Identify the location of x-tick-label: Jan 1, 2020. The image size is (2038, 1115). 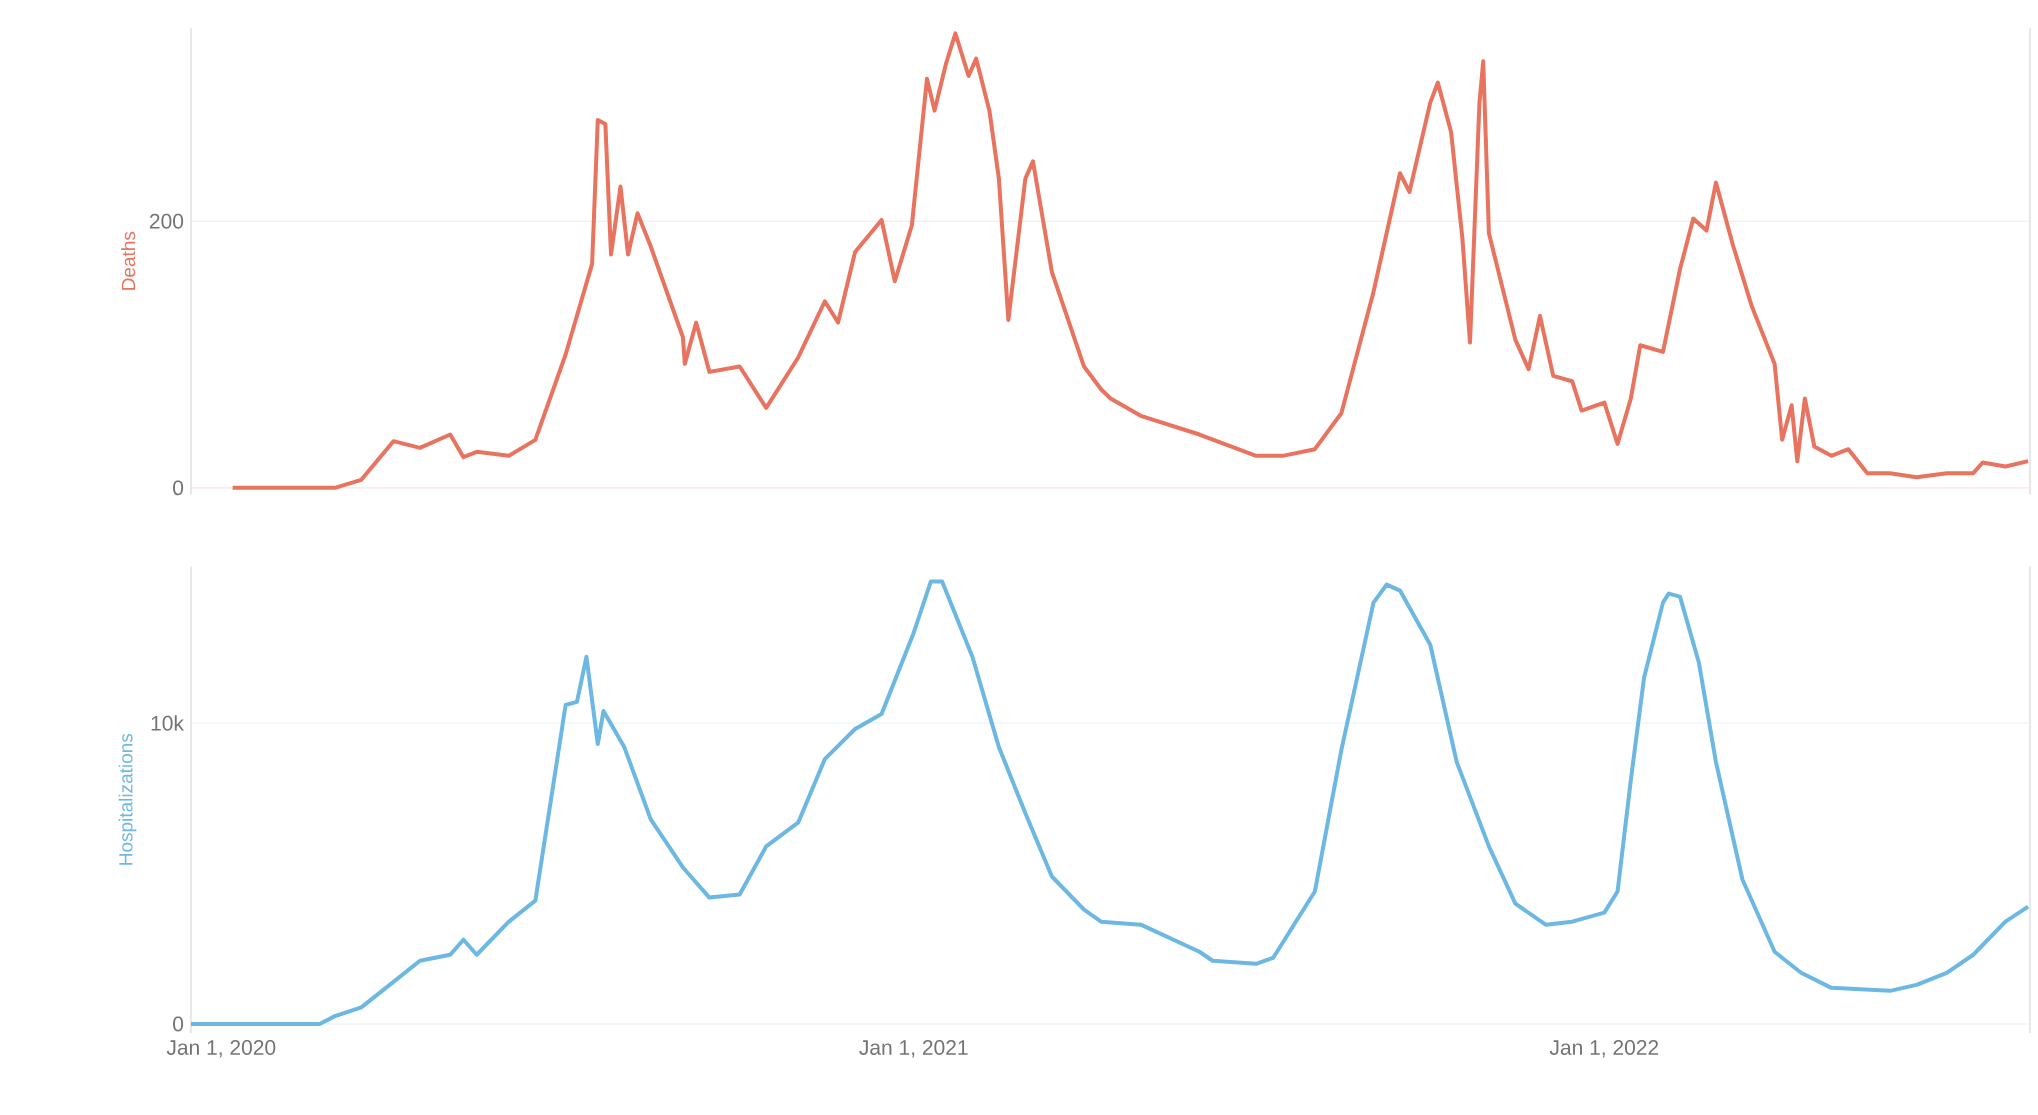
(221, 1049).